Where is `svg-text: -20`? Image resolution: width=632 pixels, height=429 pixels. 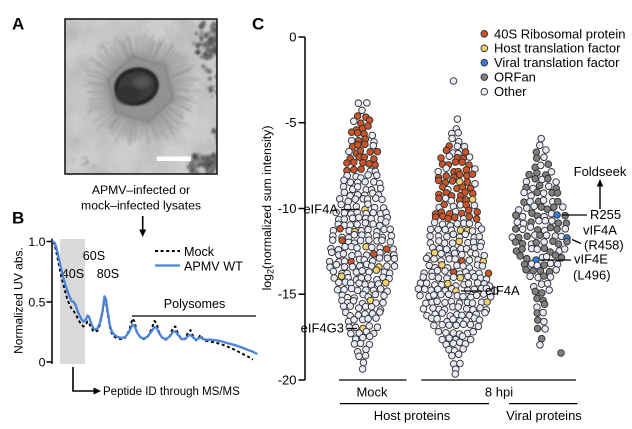
svg-text: -20 is located at coordinates (287, 380).